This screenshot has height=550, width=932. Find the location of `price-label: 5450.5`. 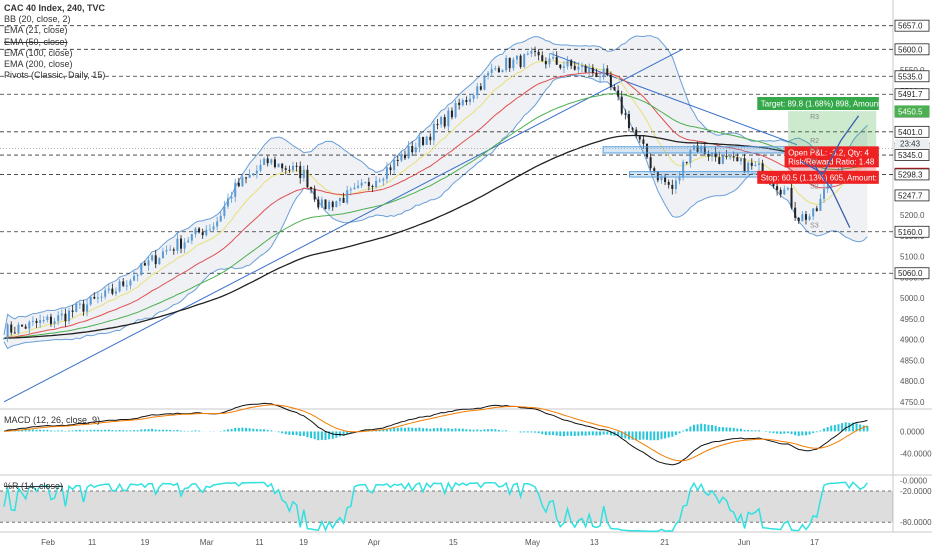

price-label: 5450.5 is located at coordinates (910, 111).